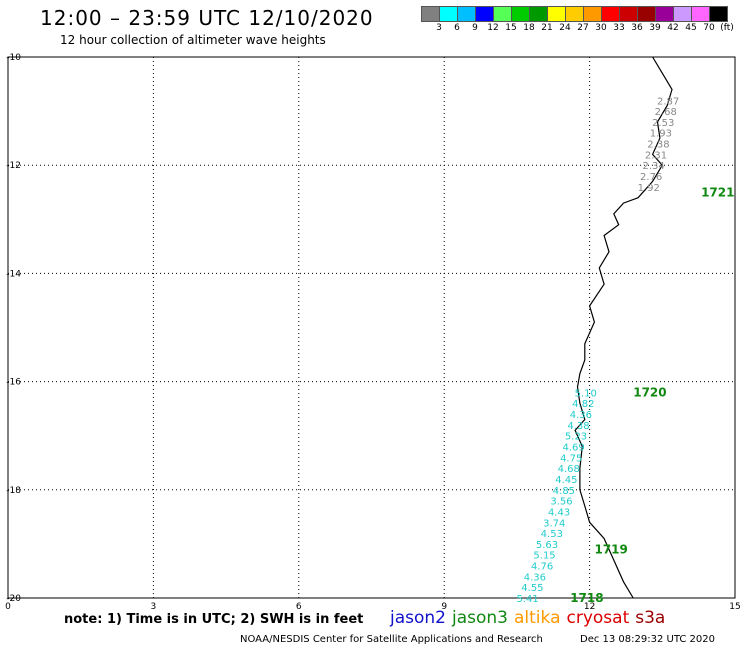  What do you see at coordinates (527, 599) in the screenshot?
I see `swh-value: 5.41` at bounding box center [527, 599].